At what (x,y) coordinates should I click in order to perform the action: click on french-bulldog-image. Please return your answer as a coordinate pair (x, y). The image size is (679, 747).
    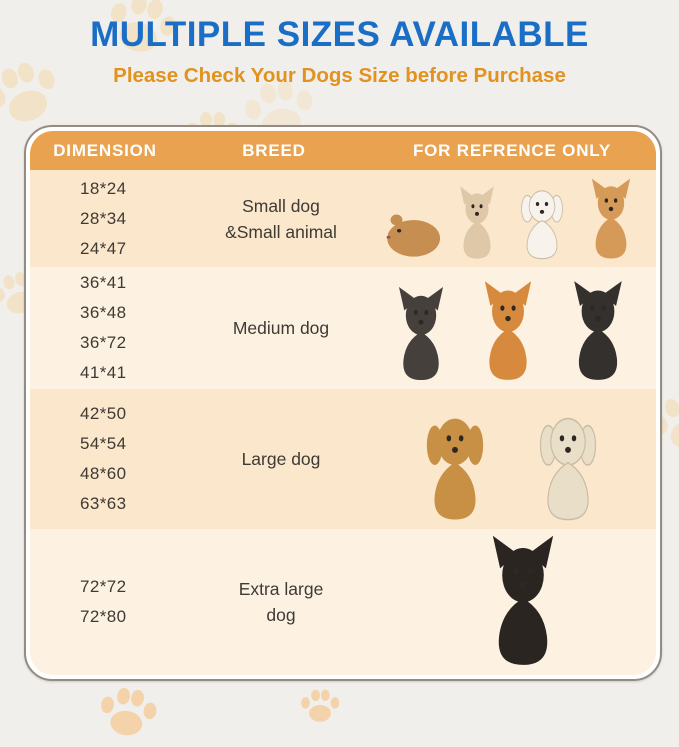
    Looking at the image, I should click on (421, 334).